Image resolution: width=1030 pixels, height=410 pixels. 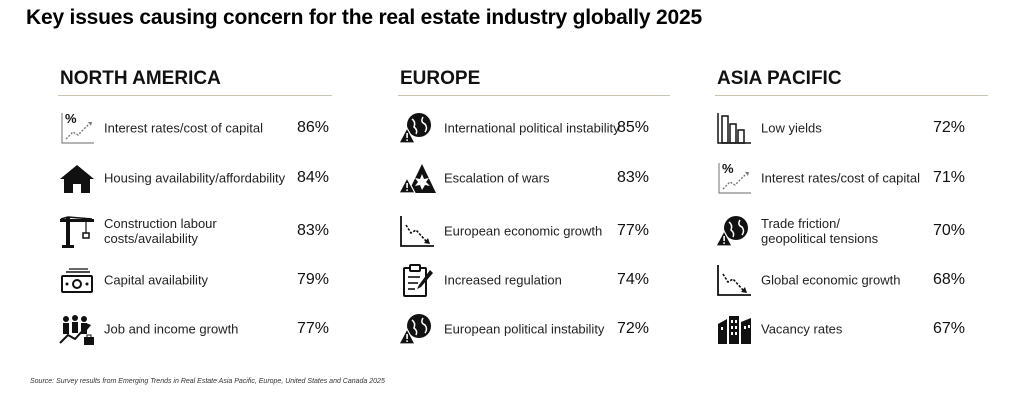 I want to click on issue-row: % Interest rates/cost of capital 86%, so click(x=195, y=128).